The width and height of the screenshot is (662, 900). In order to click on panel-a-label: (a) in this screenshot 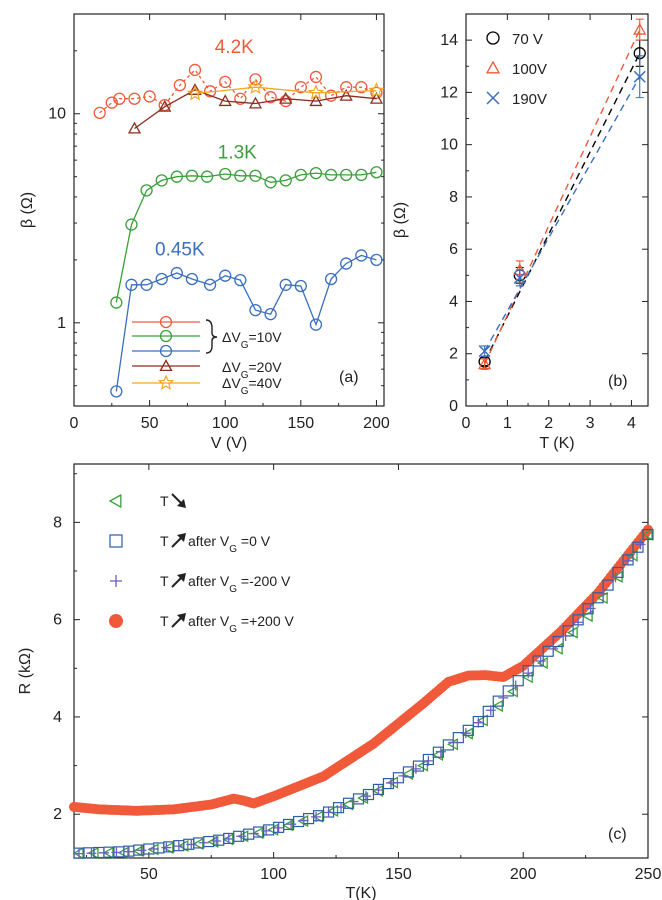, I will do `click(349, 377)`.